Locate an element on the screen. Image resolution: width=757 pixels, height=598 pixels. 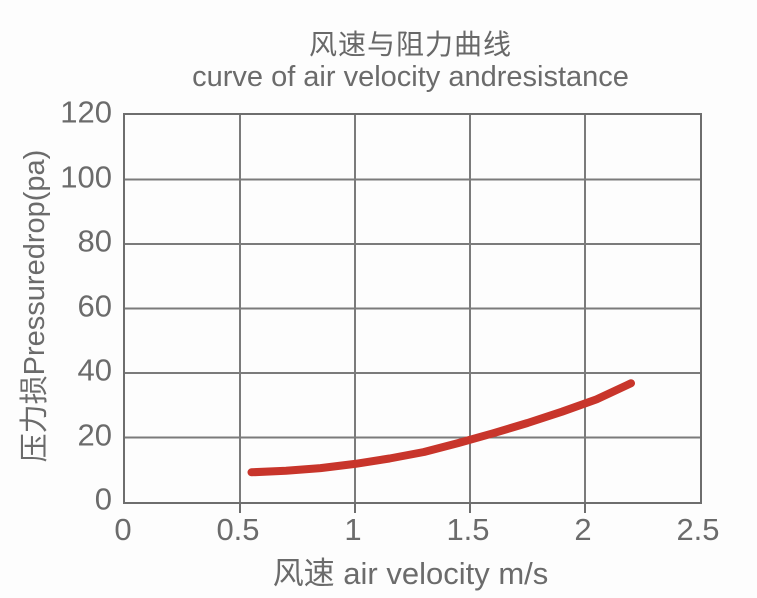
x-axis-tick-label: 1.5 is located at coordinates (468, 529).